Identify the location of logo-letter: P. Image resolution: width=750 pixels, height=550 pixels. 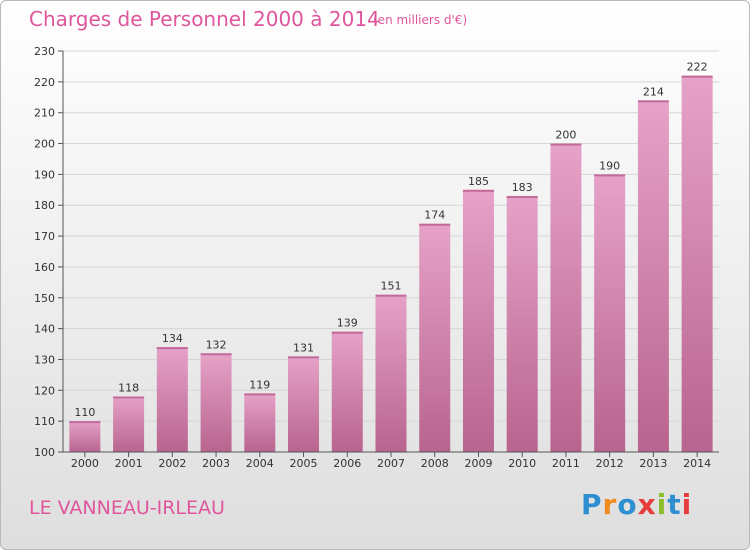
(592, 504).